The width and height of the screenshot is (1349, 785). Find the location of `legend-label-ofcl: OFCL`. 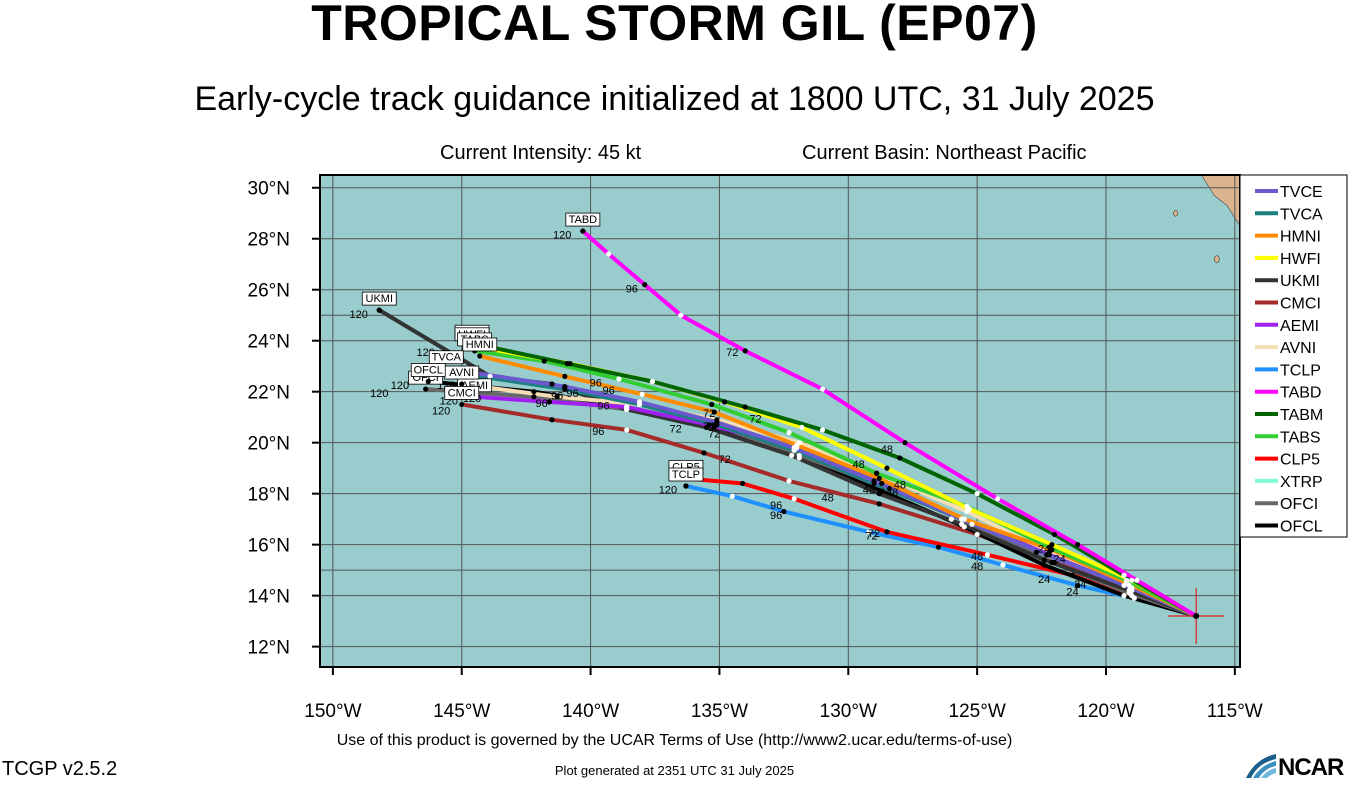

legend-label-ofcl: OFCL is located at coordinates (1301, 527).